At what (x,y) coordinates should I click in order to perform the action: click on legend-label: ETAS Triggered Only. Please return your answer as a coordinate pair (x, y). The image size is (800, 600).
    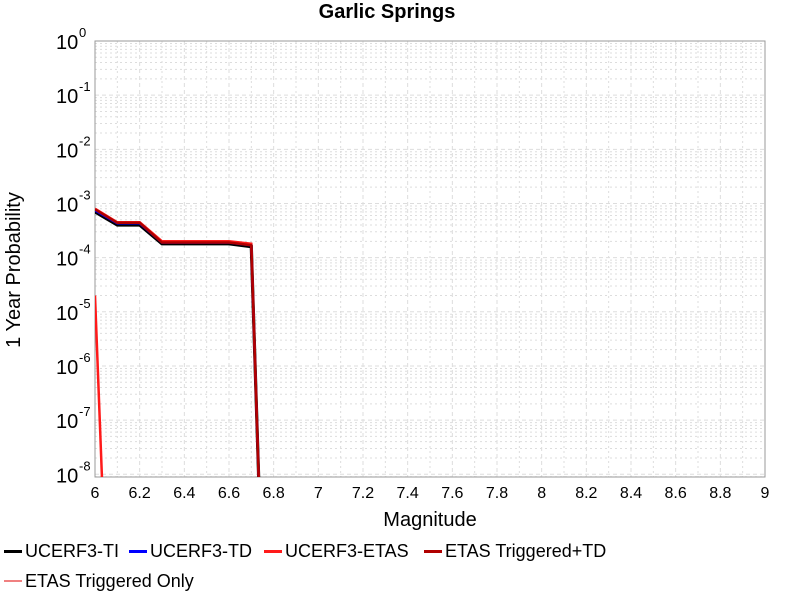
    Looking at the image, I should click on (109, 581).